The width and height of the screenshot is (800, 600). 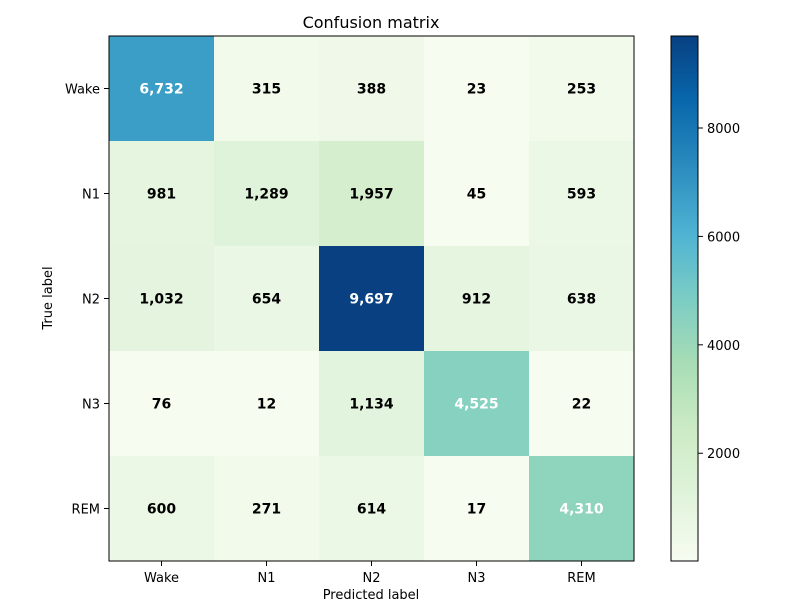 What do you see at coordinates (684, 298) in the screenshot?
I see `colorbar-gradient` at bounding box center [684, 298].